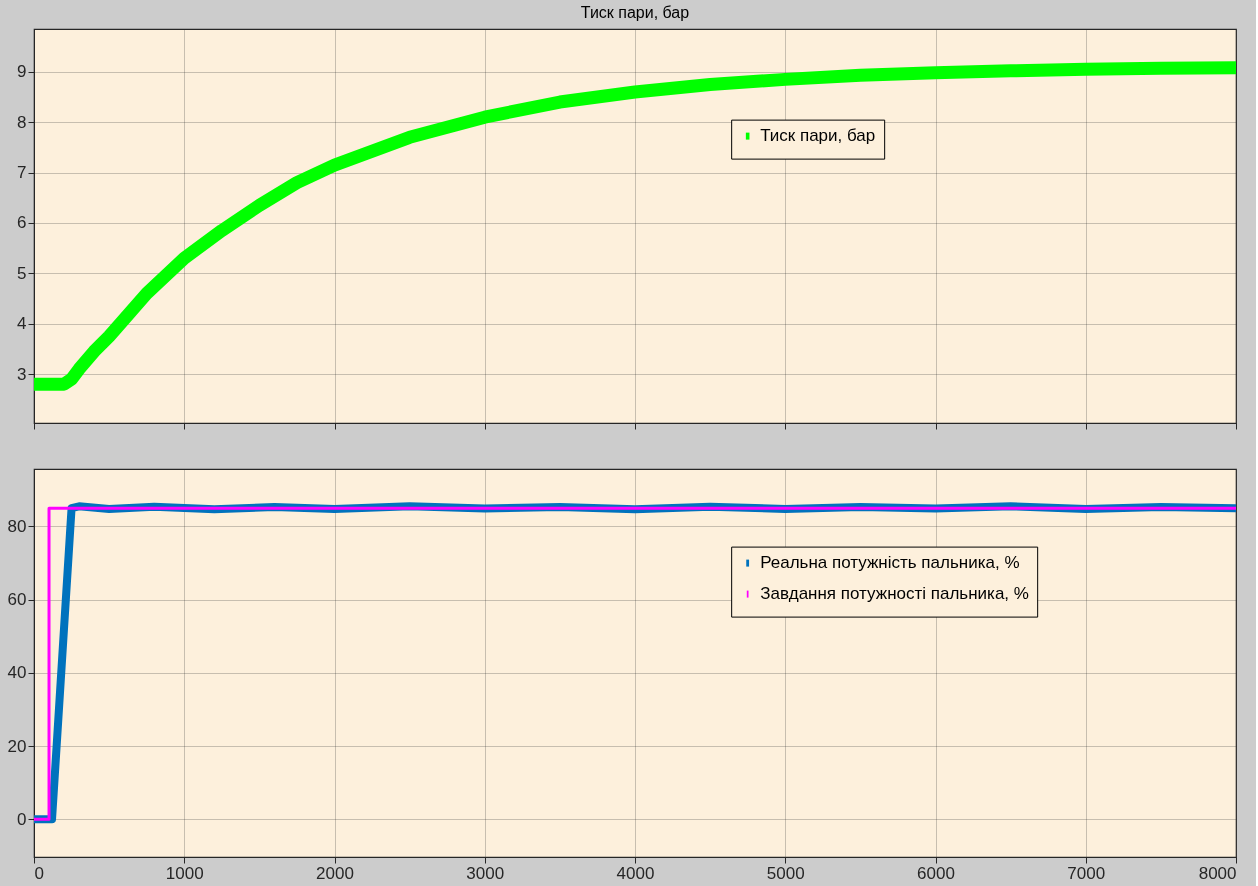  What do you see at coordinates (17, 673) in the screenshot?
I see `y-tick-label: 40` at bounding box center [17, 673].